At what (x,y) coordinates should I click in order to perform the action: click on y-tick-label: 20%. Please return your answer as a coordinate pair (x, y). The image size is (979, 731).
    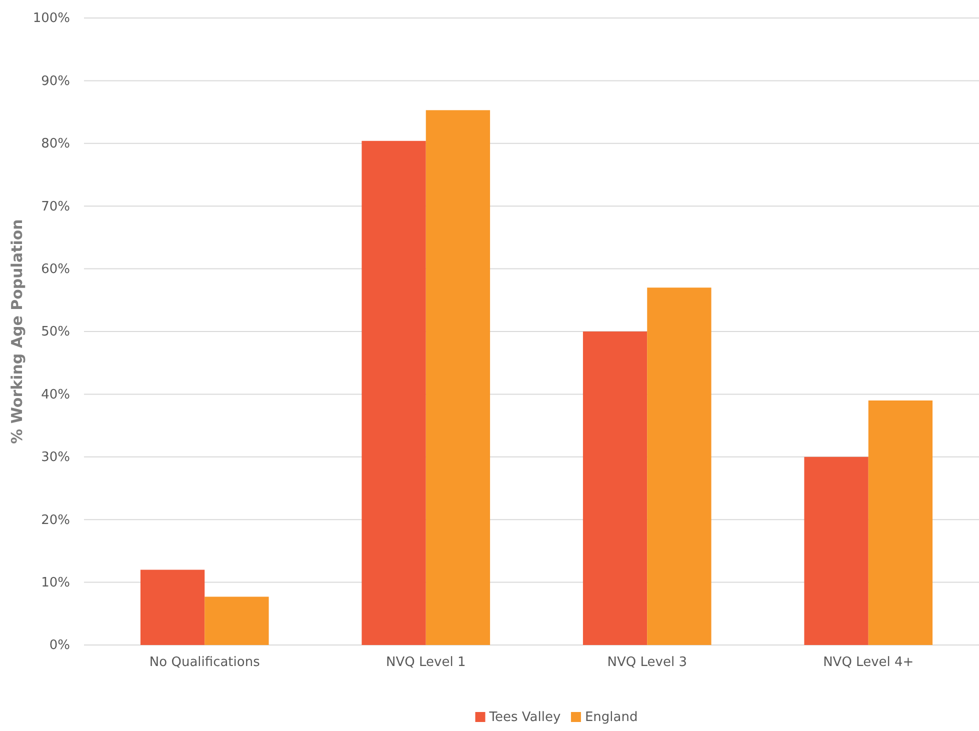
    Looking at the image, I should click on (55, 520).